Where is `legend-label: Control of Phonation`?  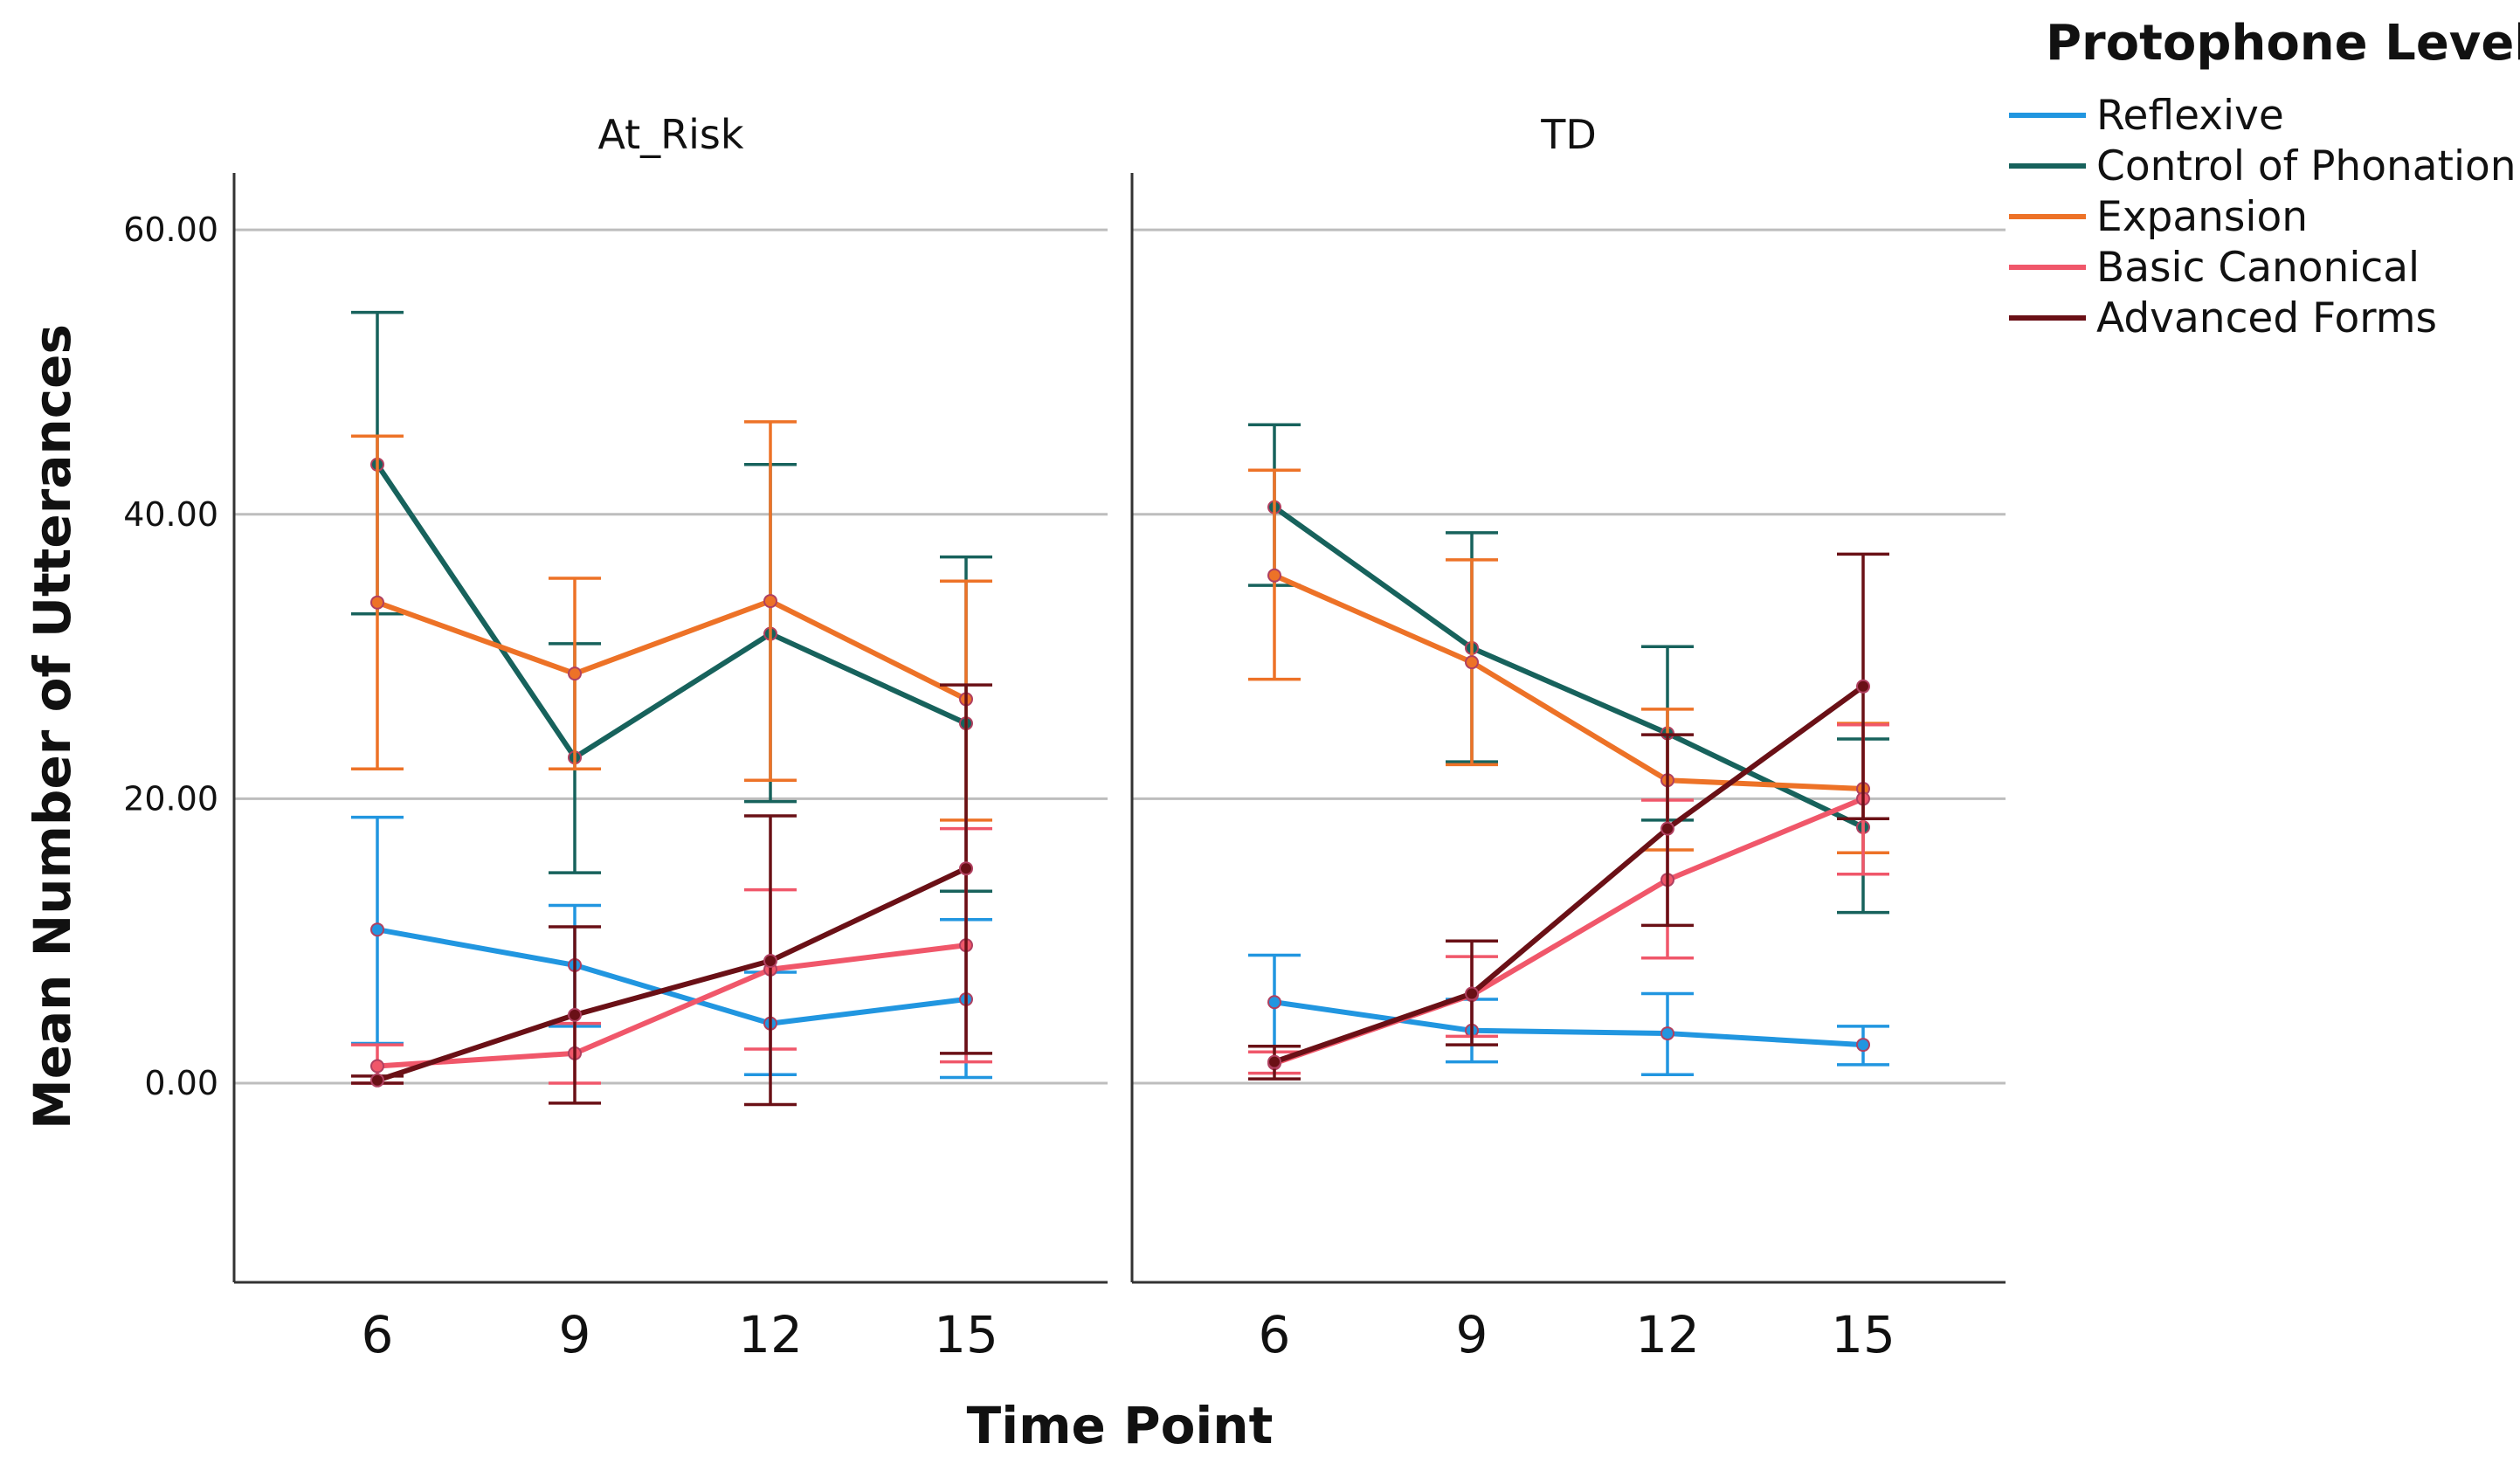 legend-label: Control of Phonation is located at coordinates (2306, 166).